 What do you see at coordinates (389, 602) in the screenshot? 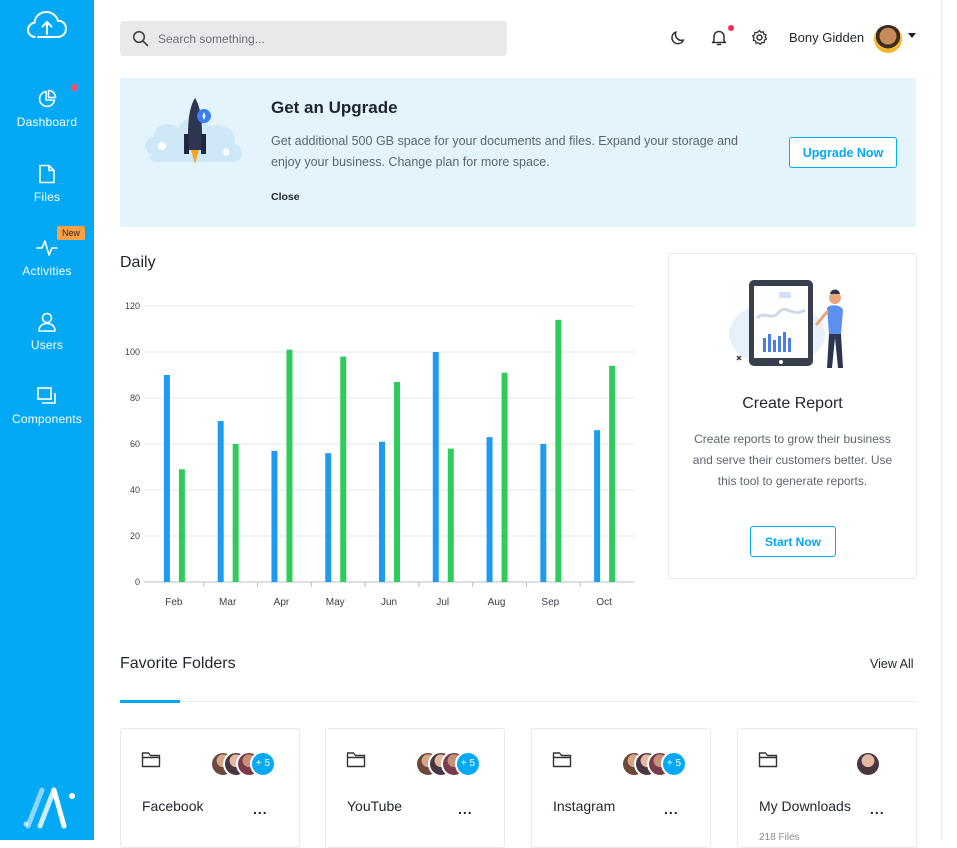
I see `x-tick-label: Jun` at bounding box center [389, 602].